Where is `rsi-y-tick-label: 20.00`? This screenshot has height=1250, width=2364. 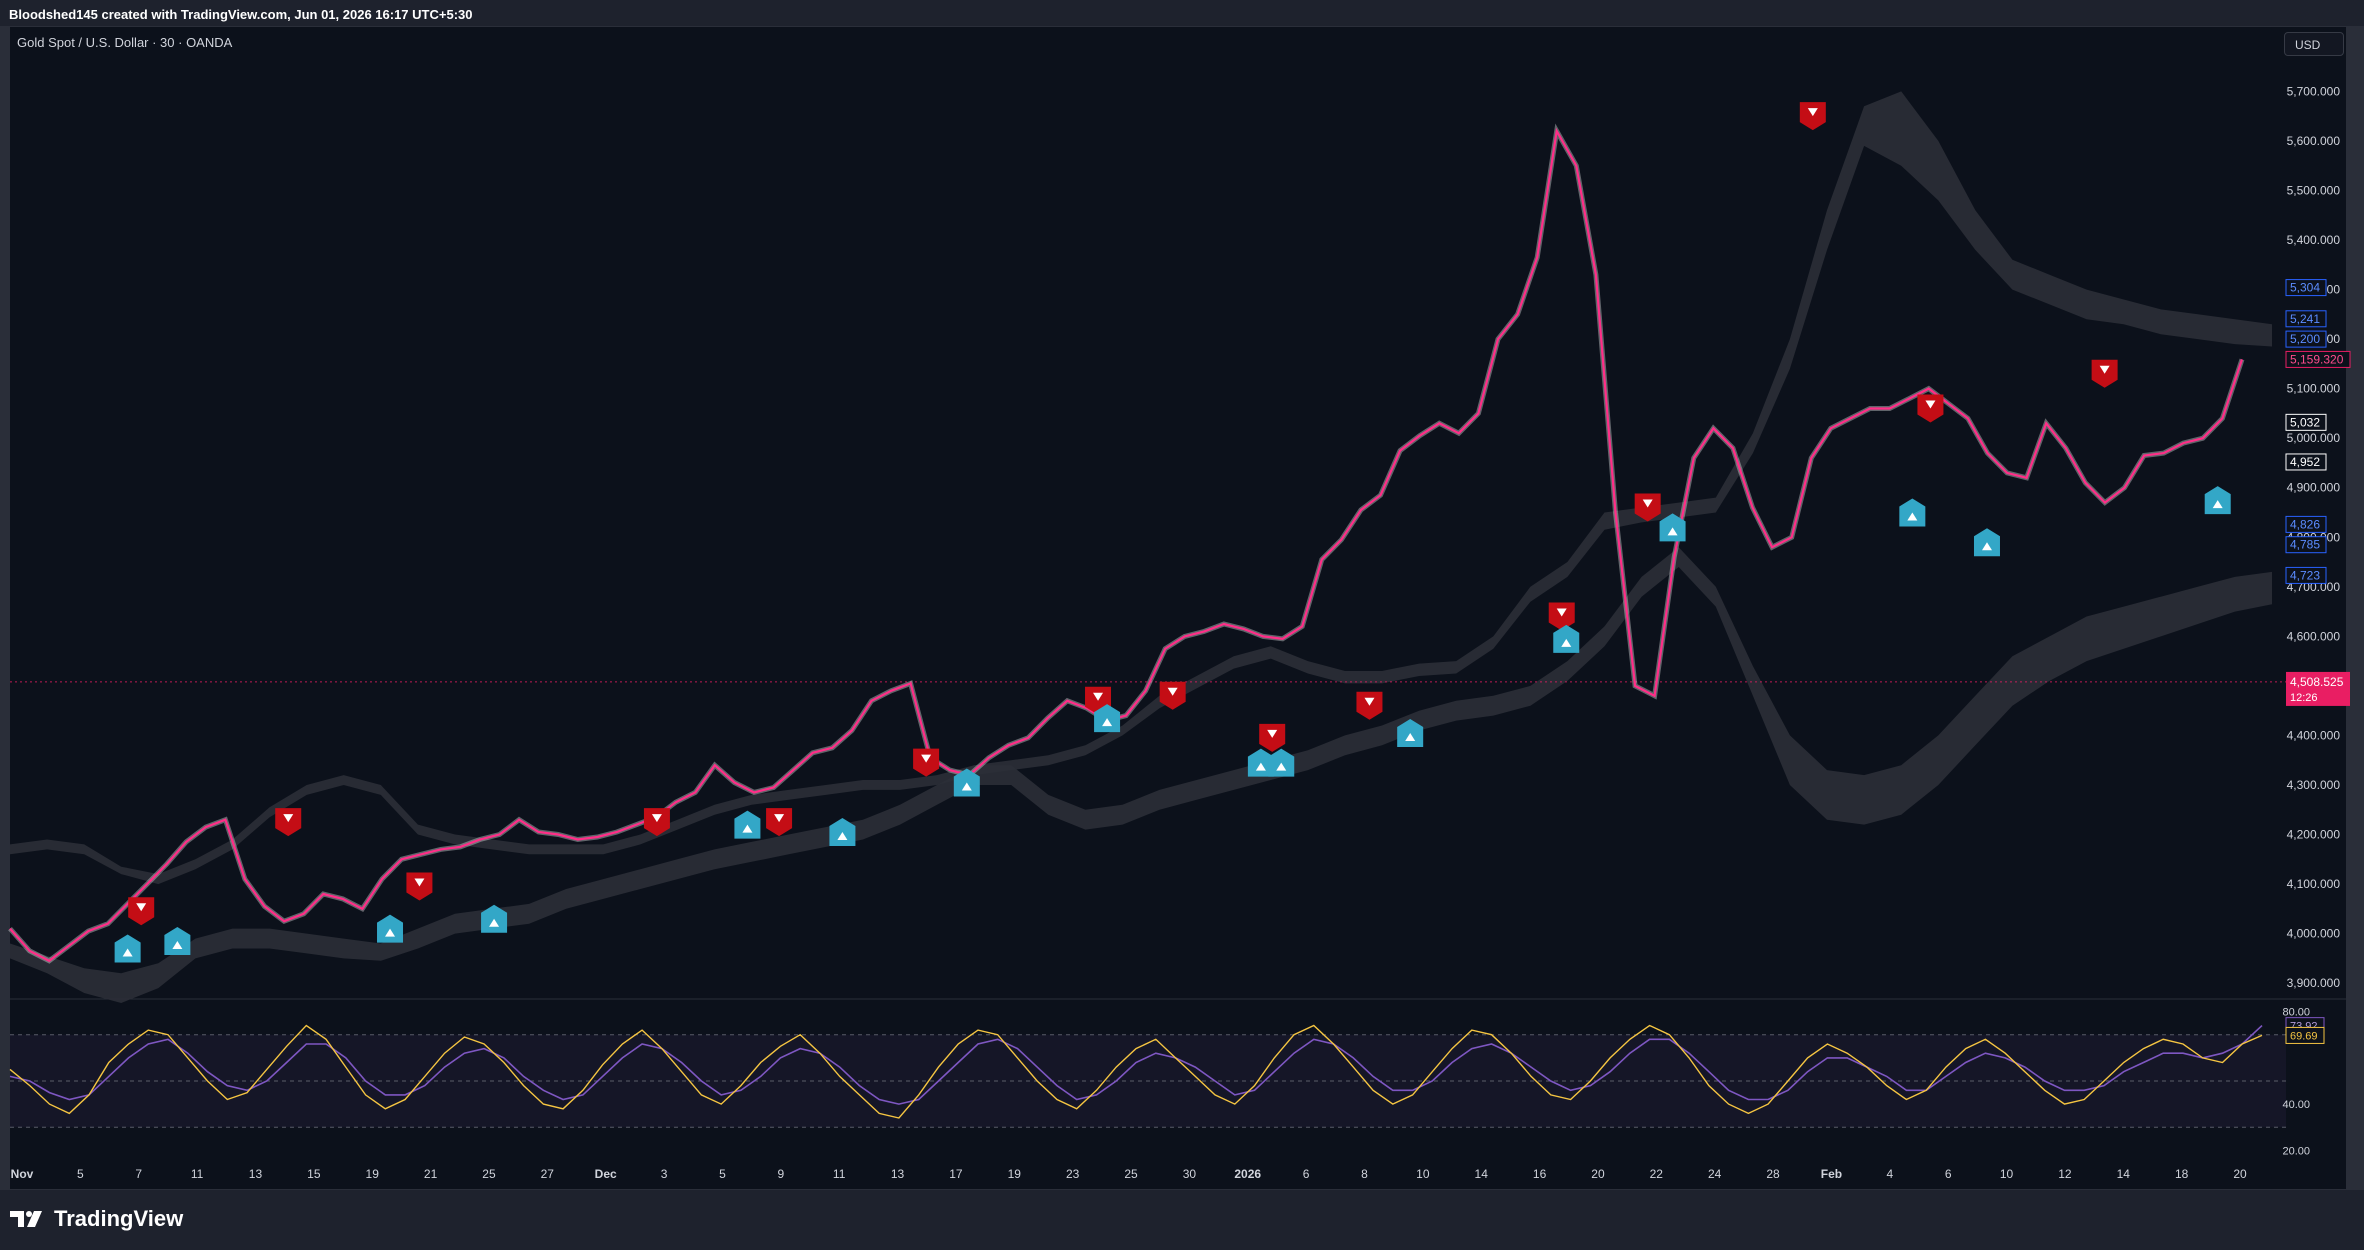 rsi-y-tick-label: 20.00 is located at coordinates (2296, 1151).